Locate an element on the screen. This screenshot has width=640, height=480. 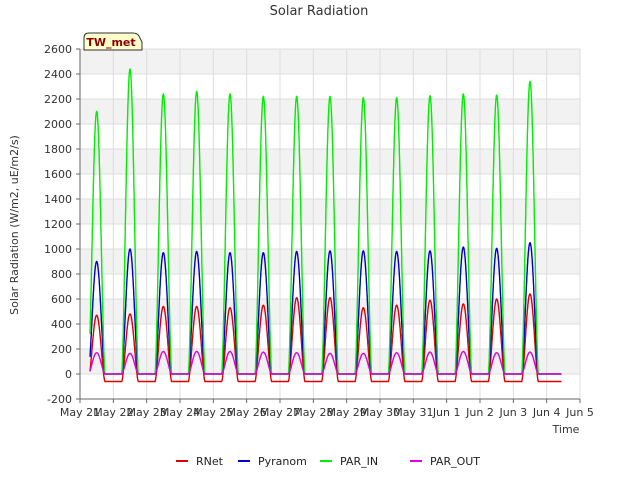
series-line-par-out is located at coordinates (325, 362).